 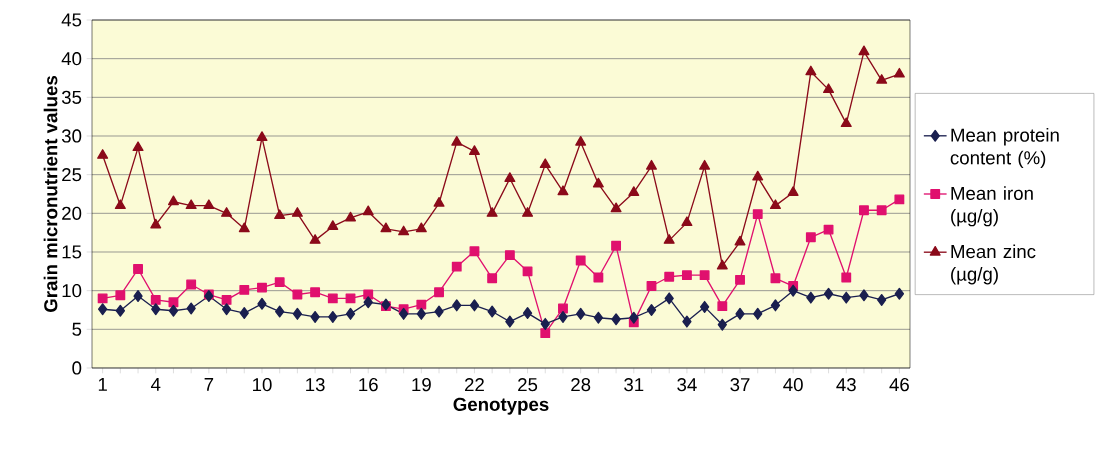 What do you see at coordinates (687, 385) in the screenshot?
I see `x-tick-label: 34` at bounding box center [687, 385].